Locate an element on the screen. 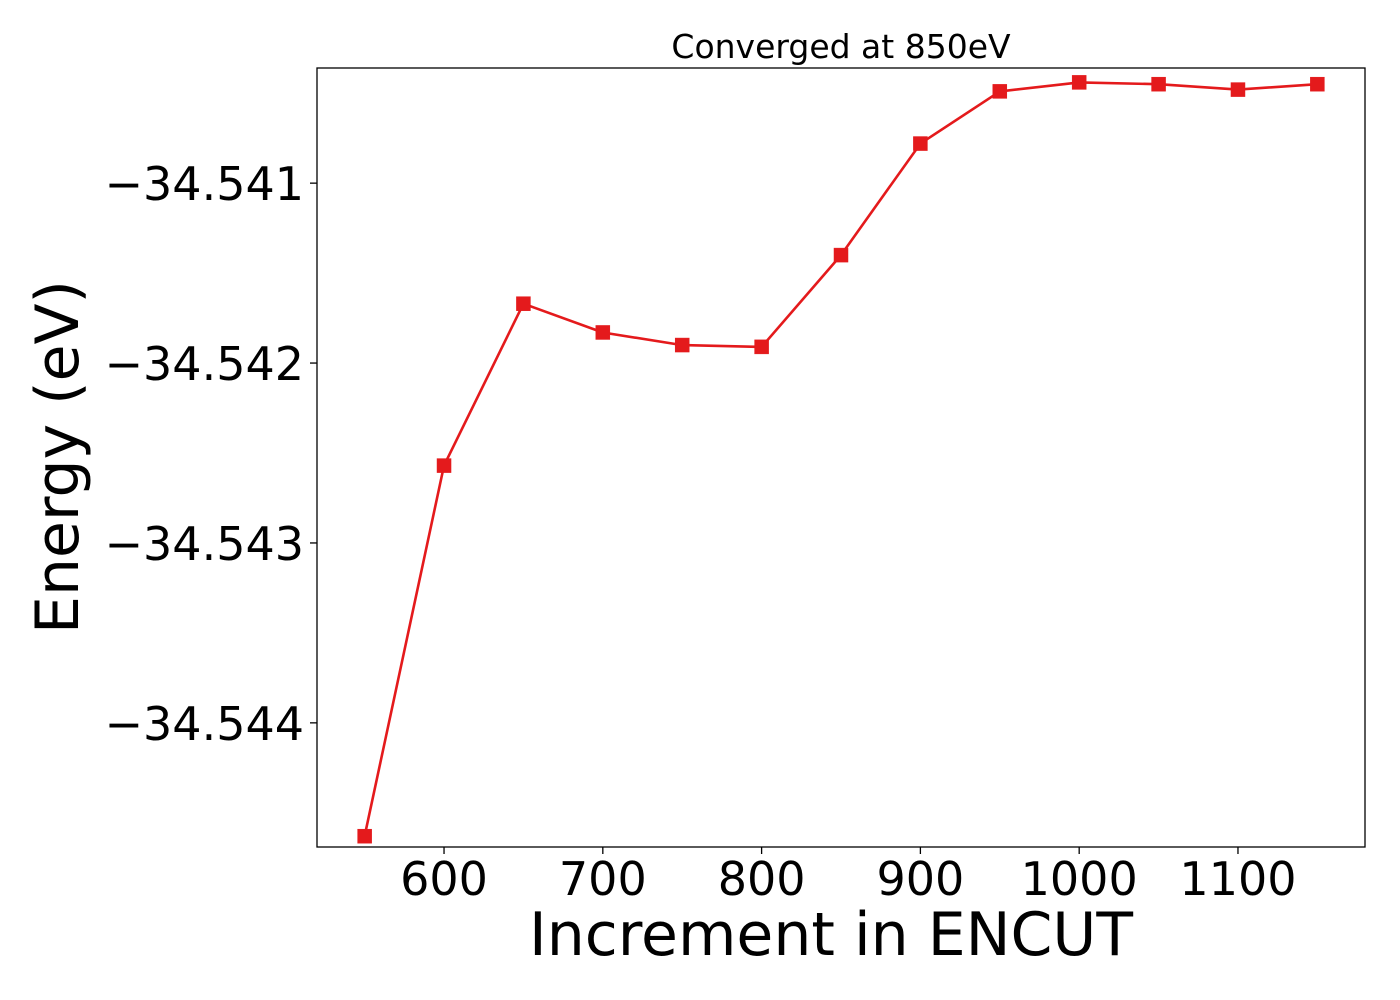 The height and width of the screenshot is (1000, 1400). x-tick-label: 900 is located at coordinates (920, 879).